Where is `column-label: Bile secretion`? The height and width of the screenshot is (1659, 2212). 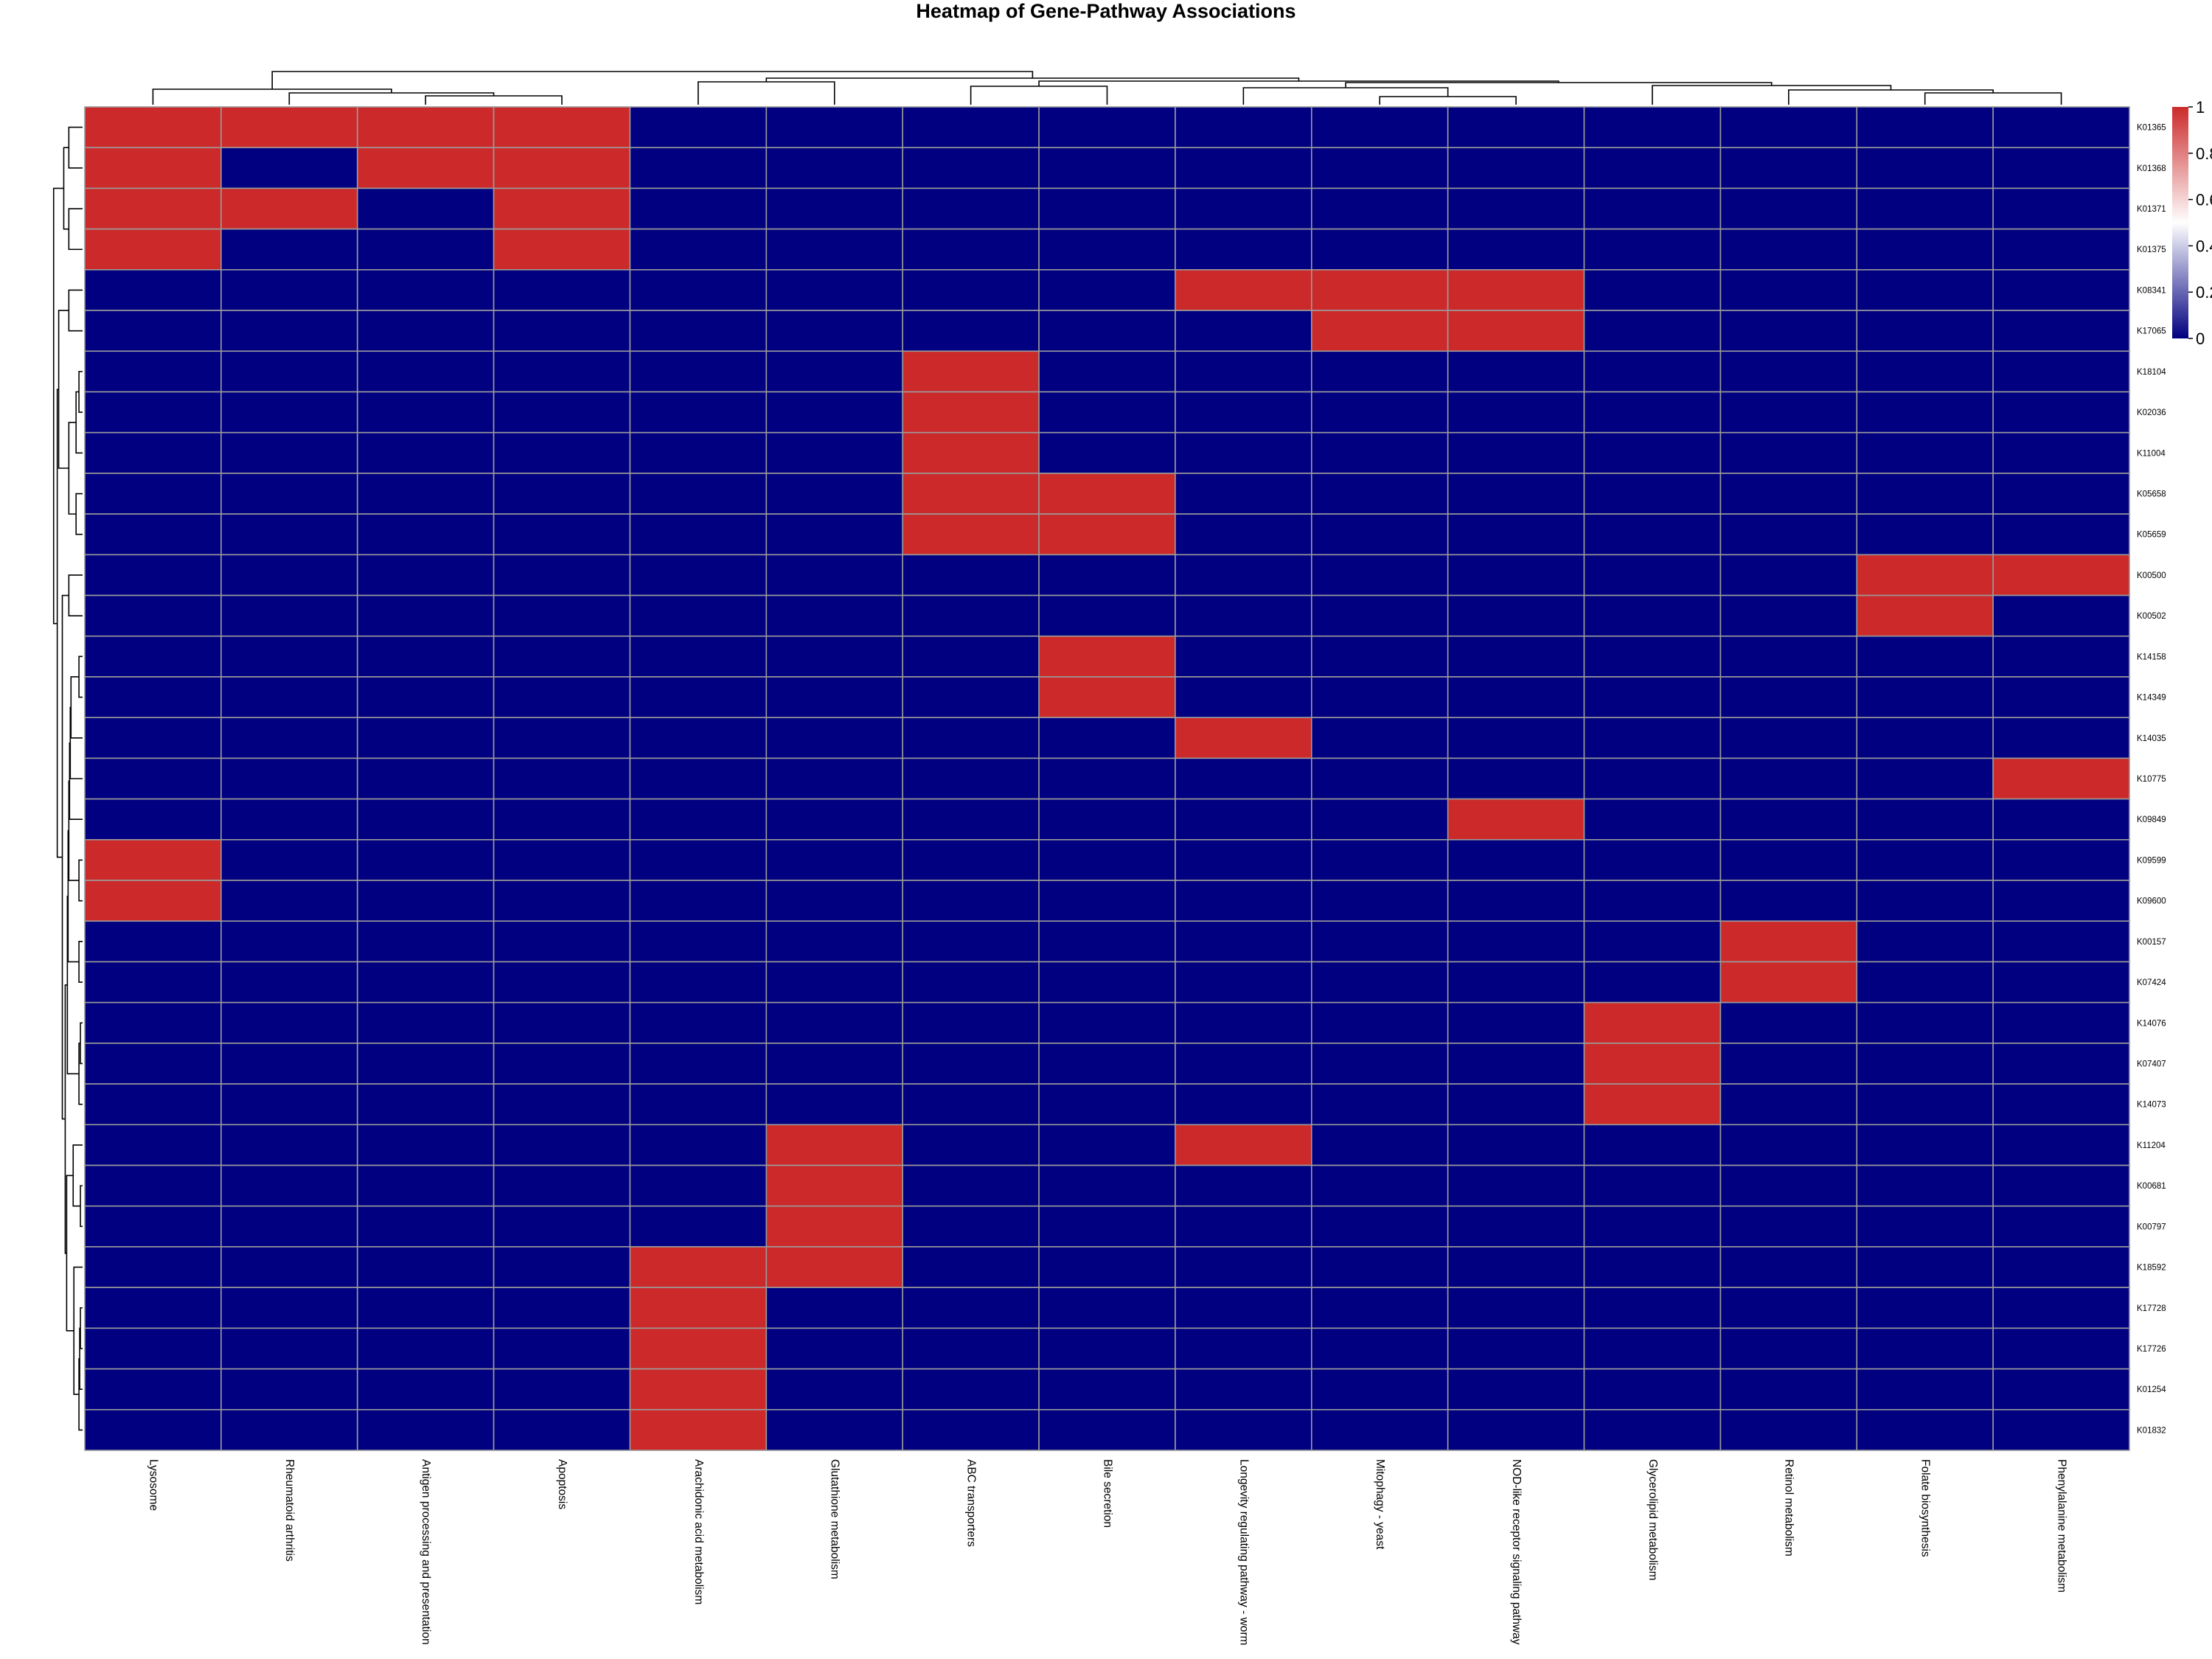 column-label: Bile secretion is located at coordinates (1107, 1493).